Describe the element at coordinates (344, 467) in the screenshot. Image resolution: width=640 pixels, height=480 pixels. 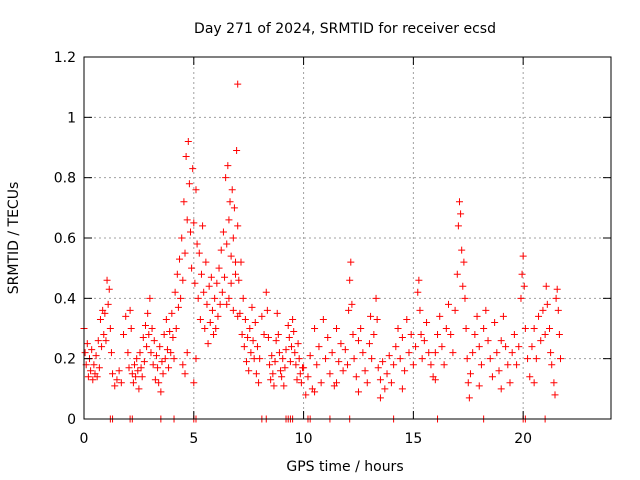
I see `x-axis-label: GPS time / hours` at that location.